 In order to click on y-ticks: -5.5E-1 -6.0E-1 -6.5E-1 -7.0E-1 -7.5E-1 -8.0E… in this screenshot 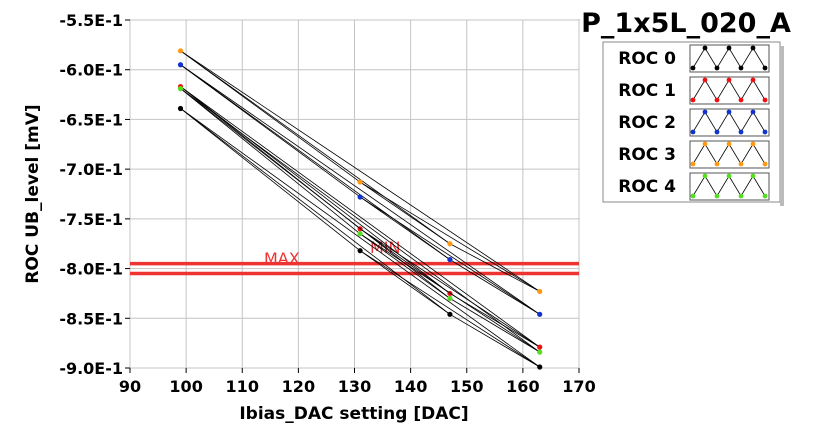, I will do `click(94, 194)`.